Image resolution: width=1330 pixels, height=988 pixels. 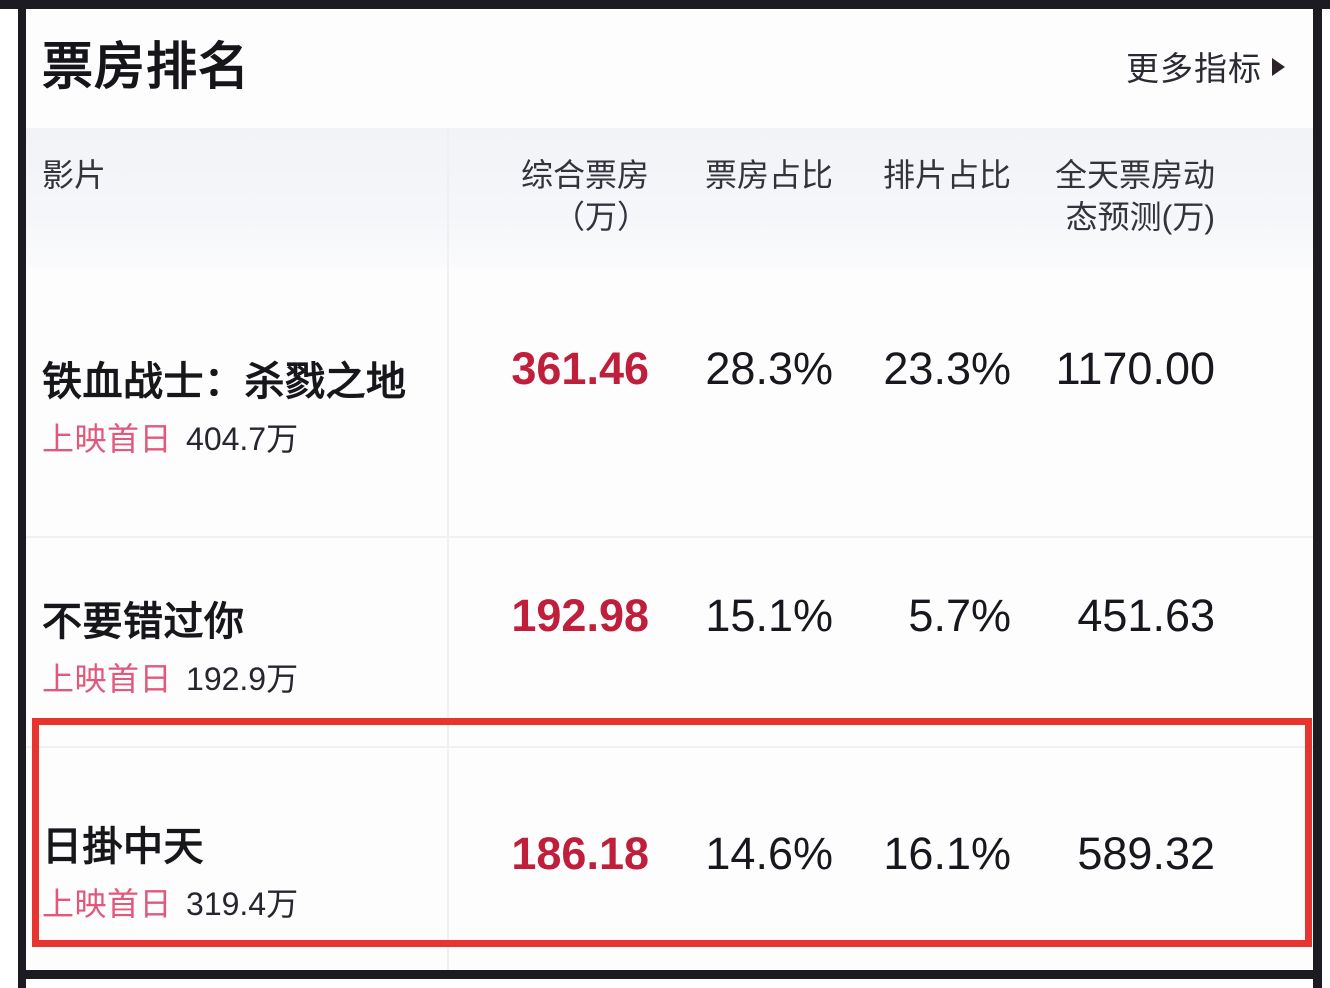 What do you see at coordinates (769, 615) in the screenshot?
I see `cell-box-share: 15.1%` at bounding box center [769, 615].